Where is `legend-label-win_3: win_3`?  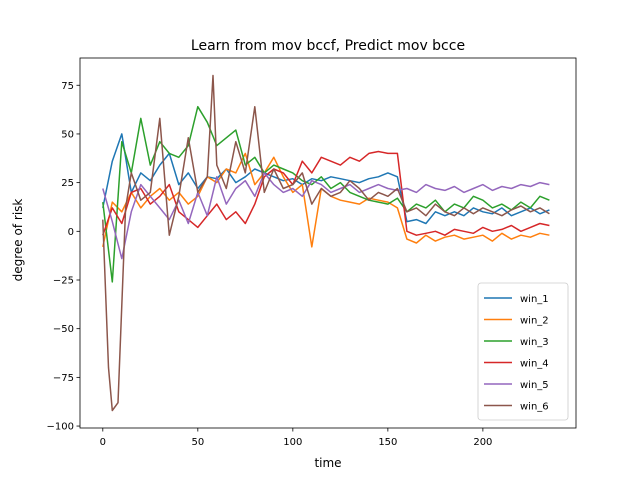 legend-label-win_3: win_3 is located at coordinates (534, 342).